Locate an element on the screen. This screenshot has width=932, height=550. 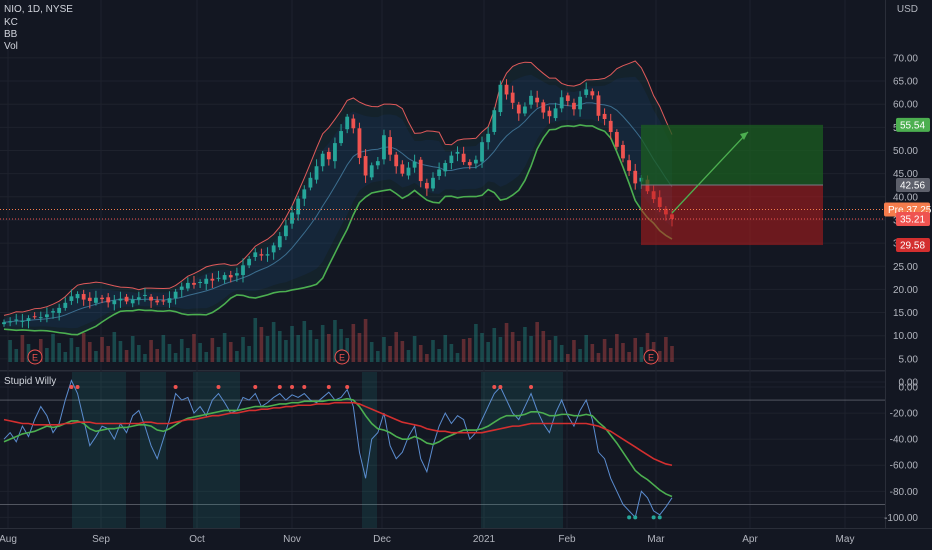
time-tick-label: Dec is located at coordinates (382, 539).